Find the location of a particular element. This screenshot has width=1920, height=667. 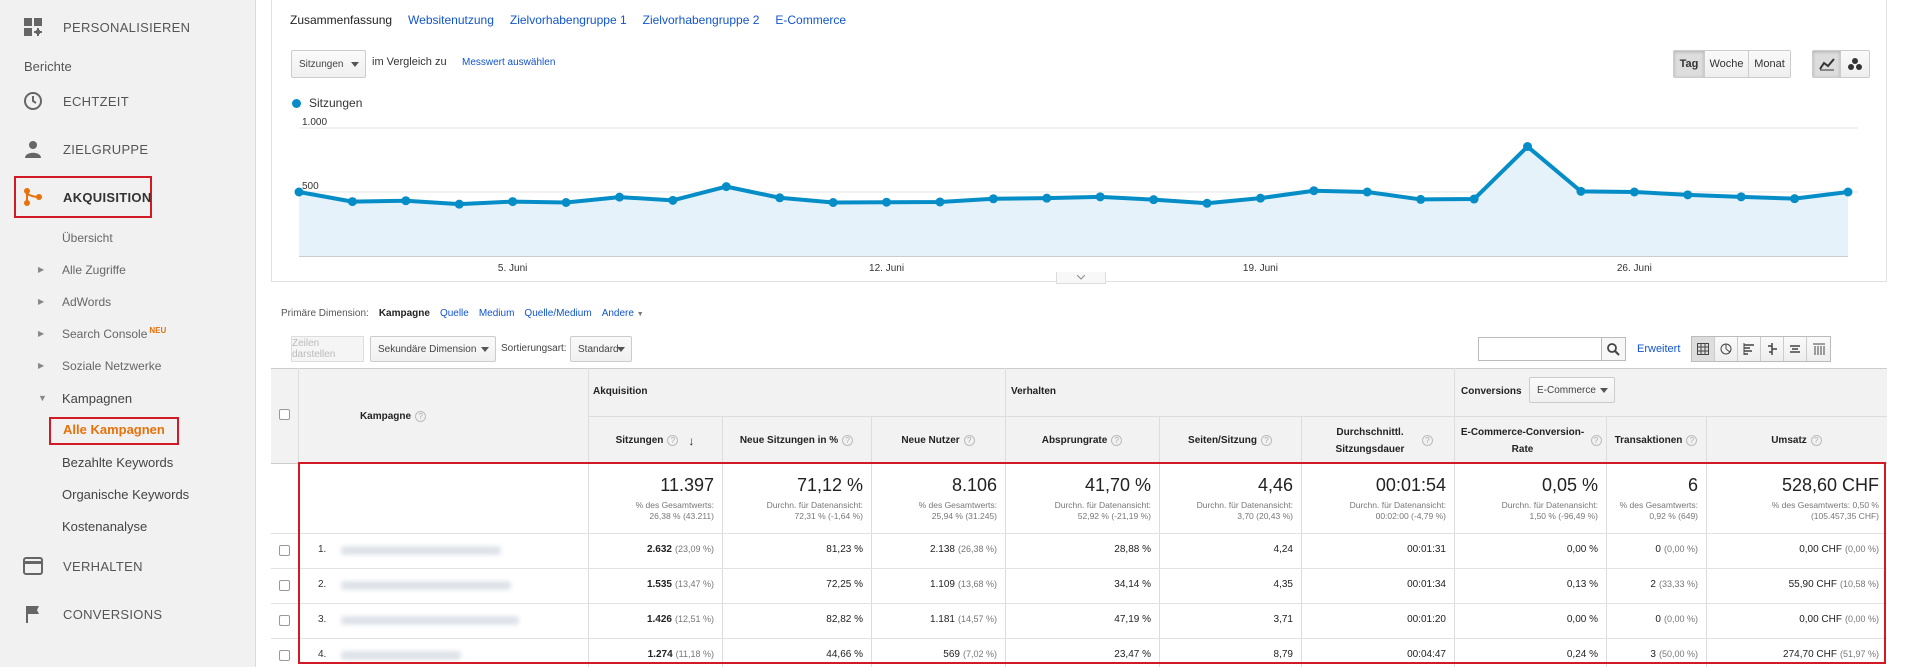

col-header-ecommerce-conversion-rate: E-Commerce-Conversion-Rate? is located at coordinates (1530, 440).